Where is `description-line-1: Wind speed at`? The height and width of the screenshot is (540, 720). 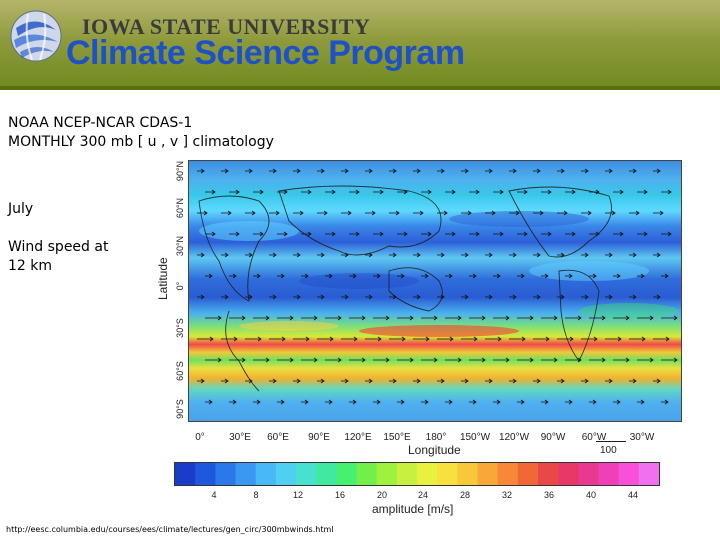
description-line-1: Wind speed at is located at coordinates (58, 247).